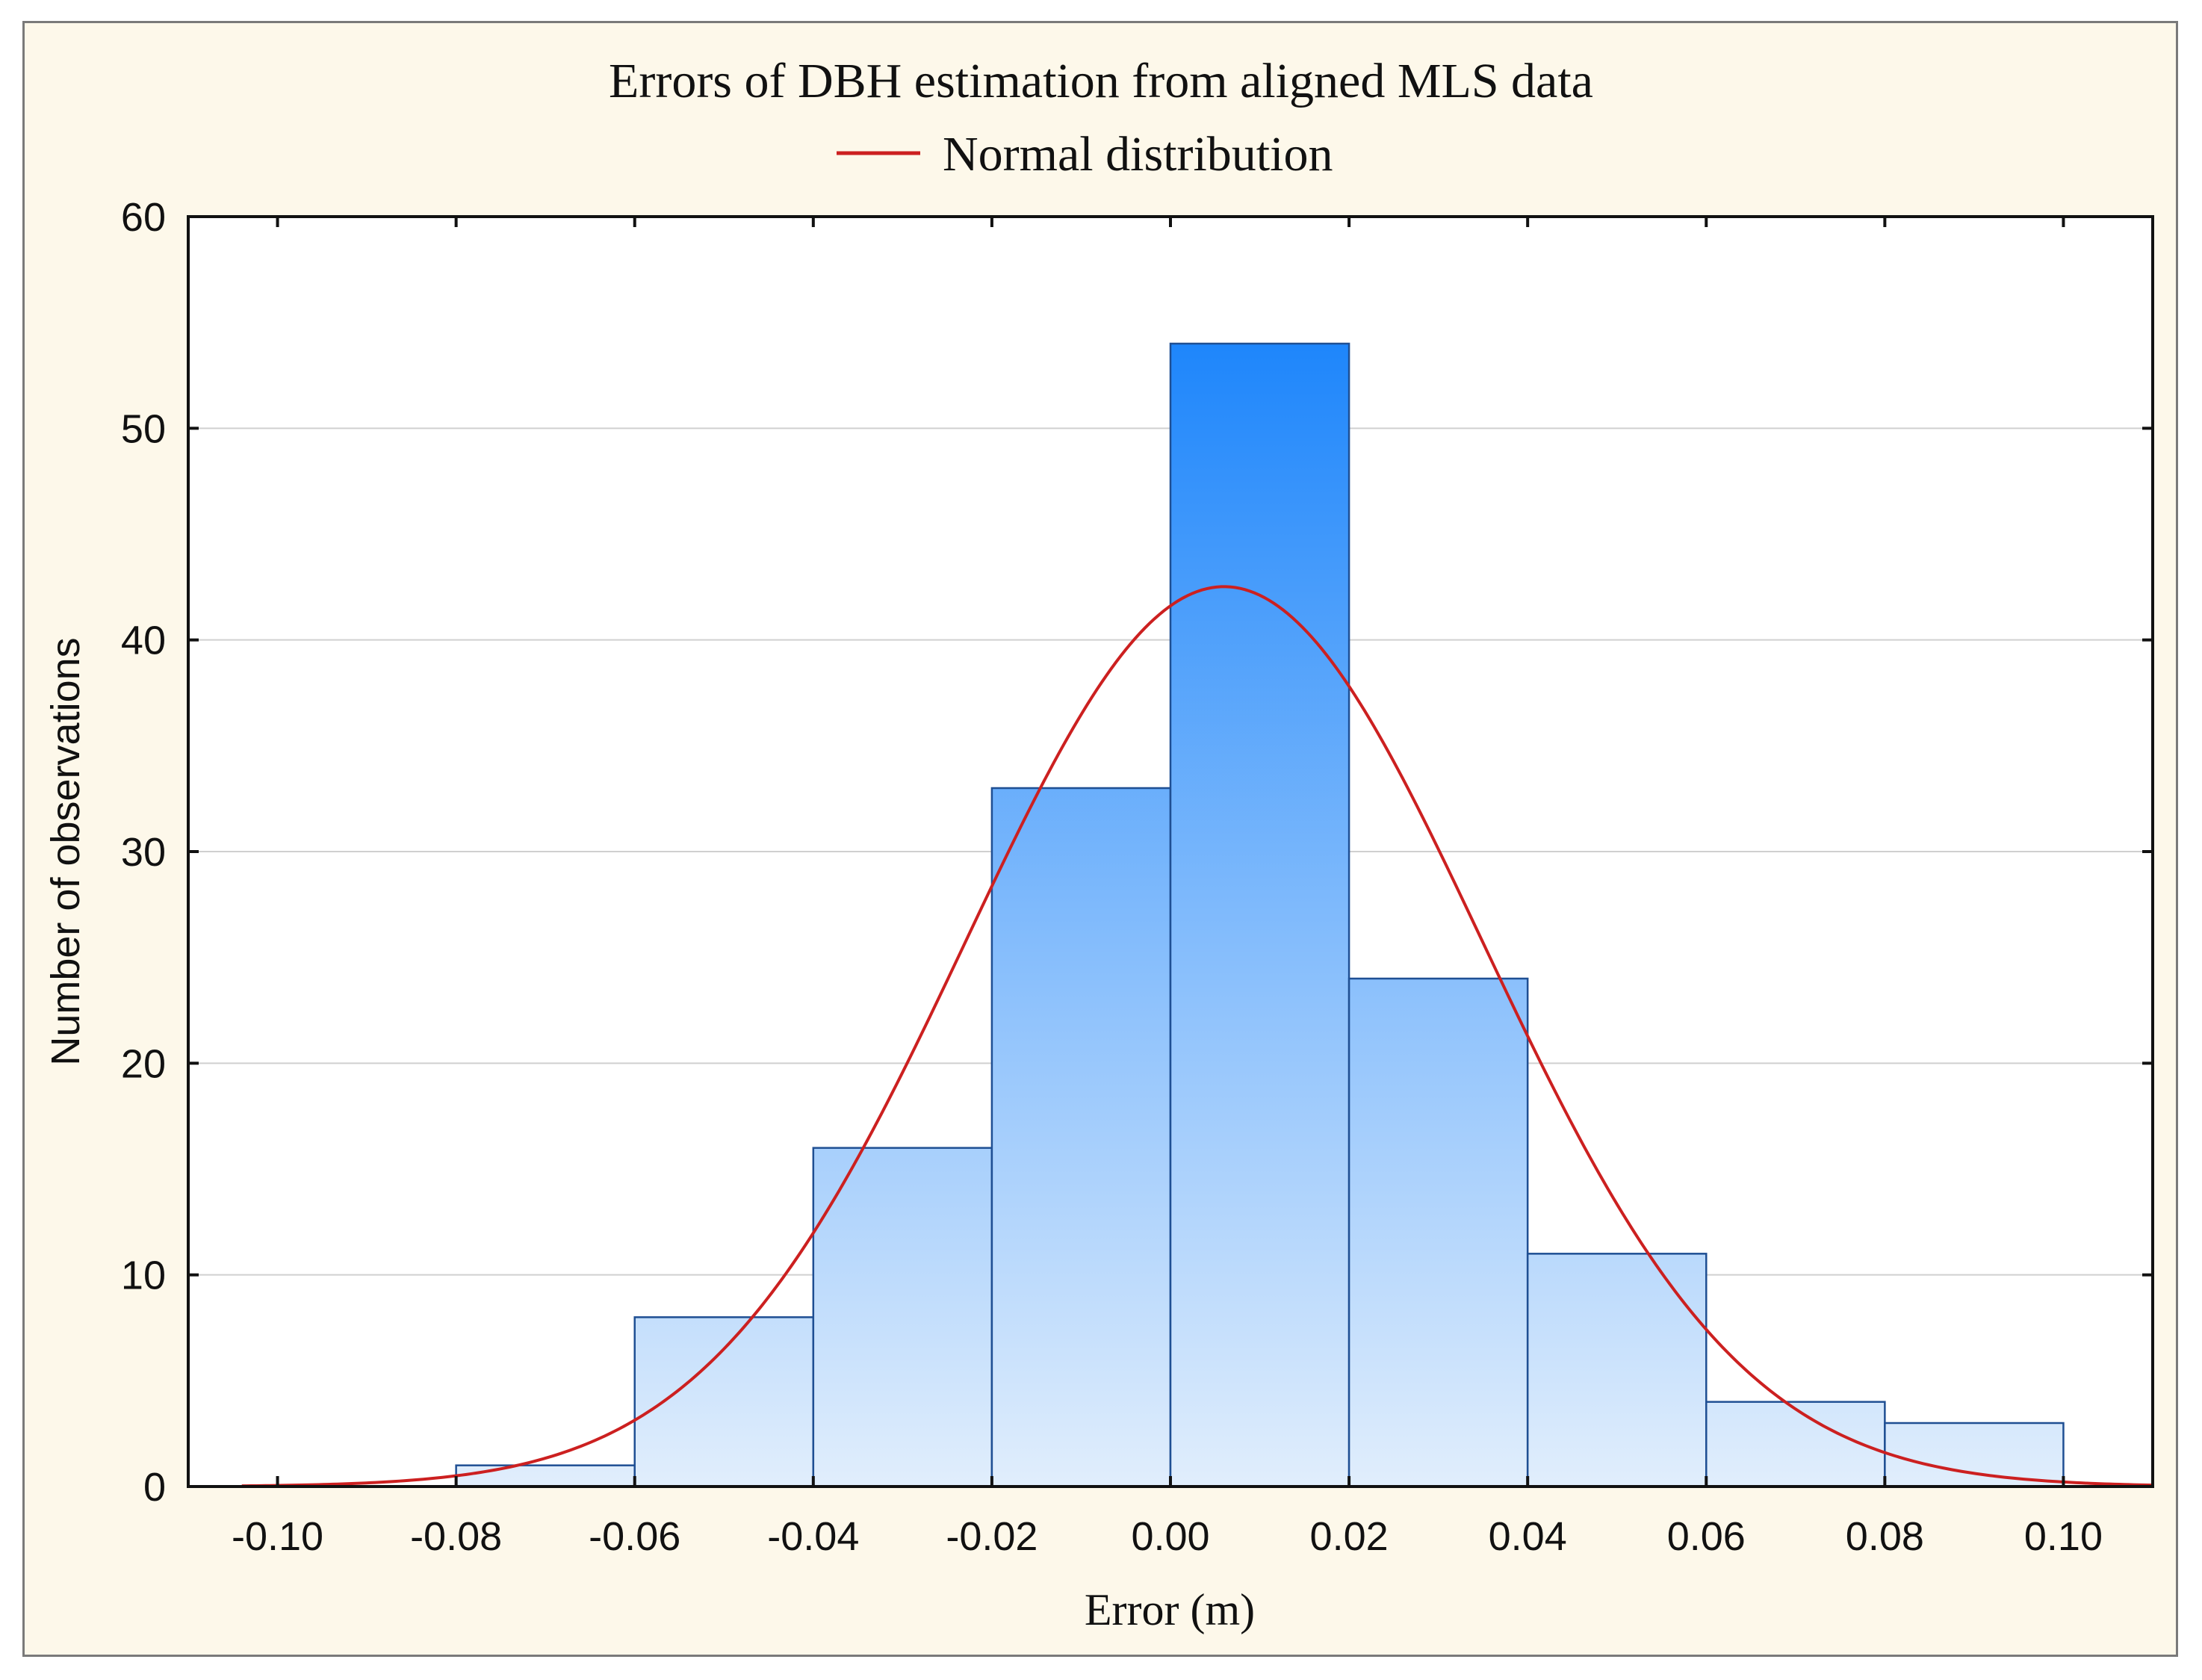 The width and height of the screenshot is (2202, 1680). I want to click on x-tick-label-7: 0.04, so click(1528, 1536).